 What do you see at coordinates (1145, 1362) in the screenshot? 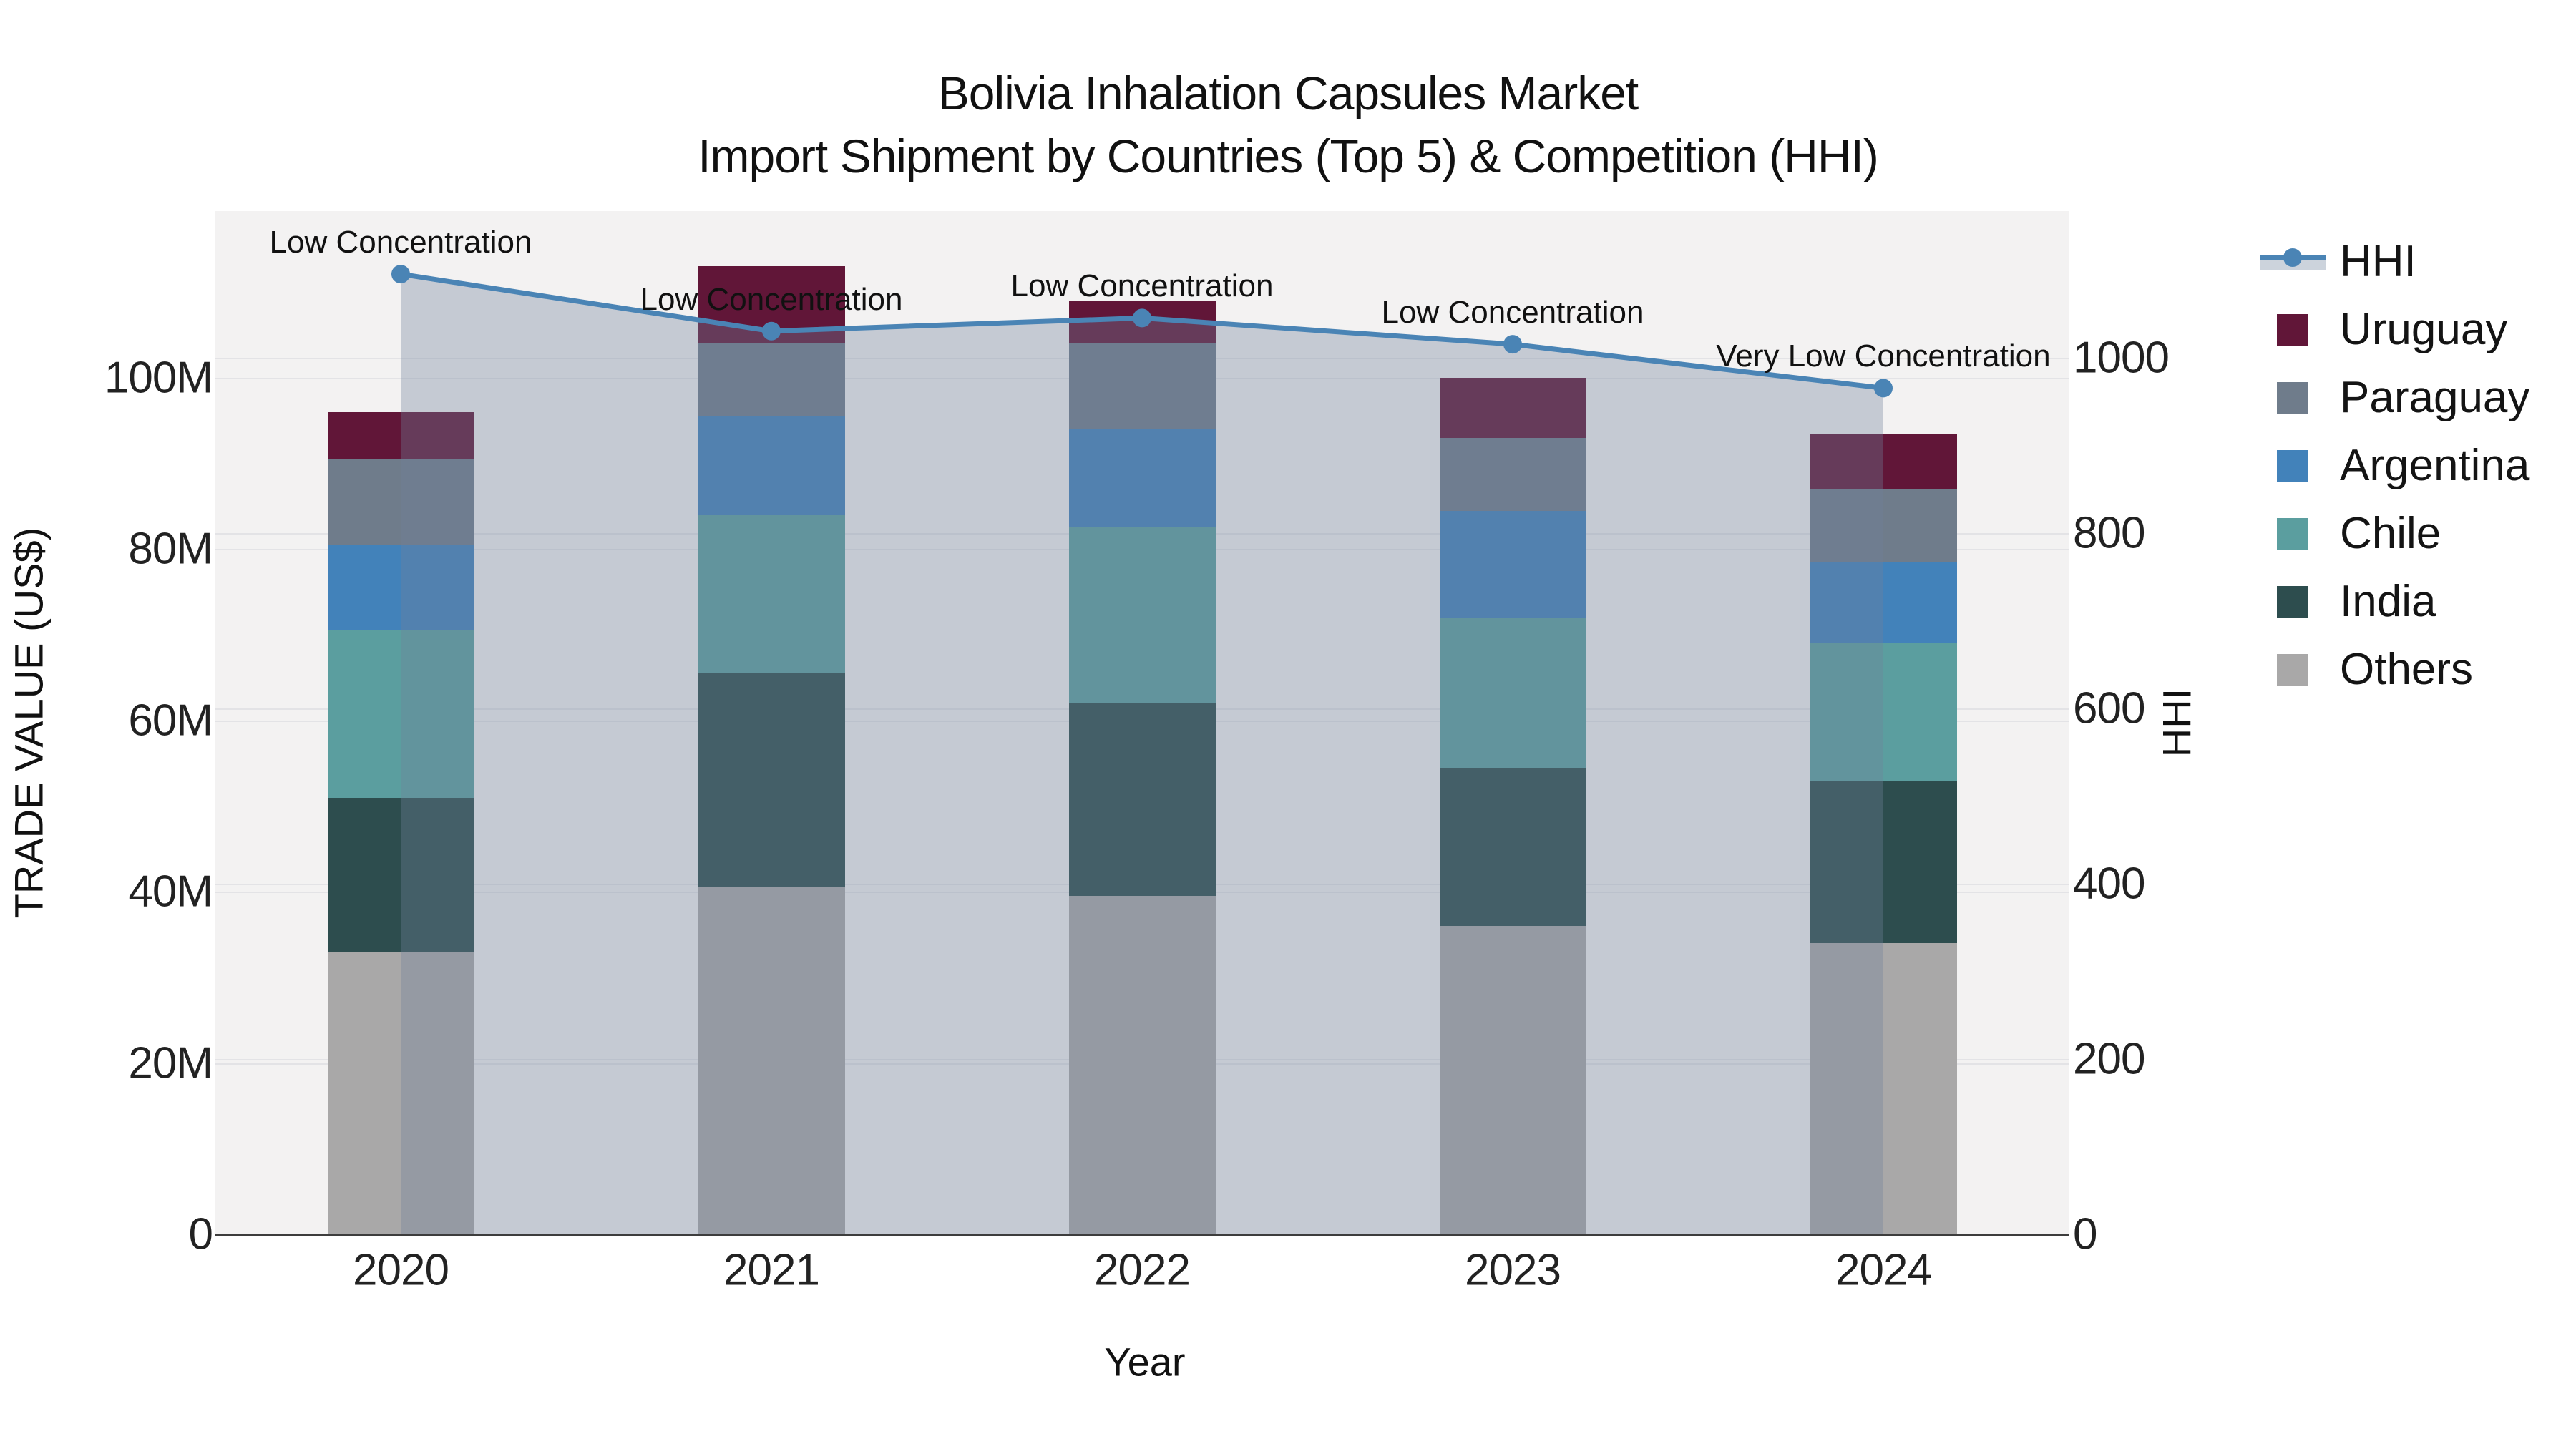
I see `x-axis-title: Year` at bounding box center [1145, 1362].